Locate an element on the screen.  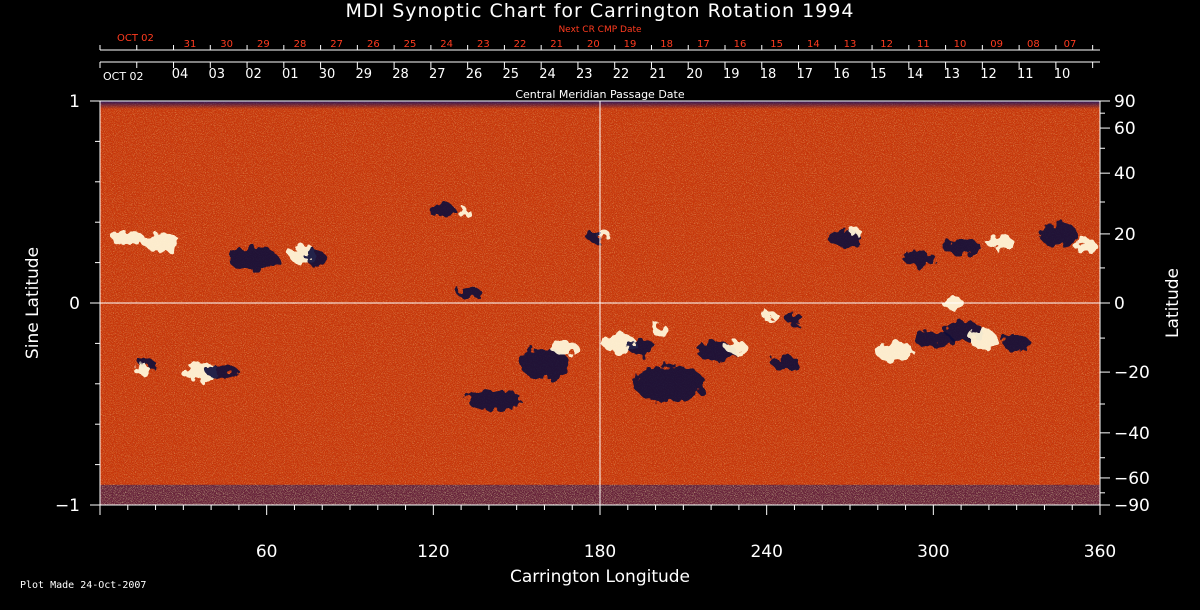
next-cr-date-label: 11 is located at coordinates (923, 44).